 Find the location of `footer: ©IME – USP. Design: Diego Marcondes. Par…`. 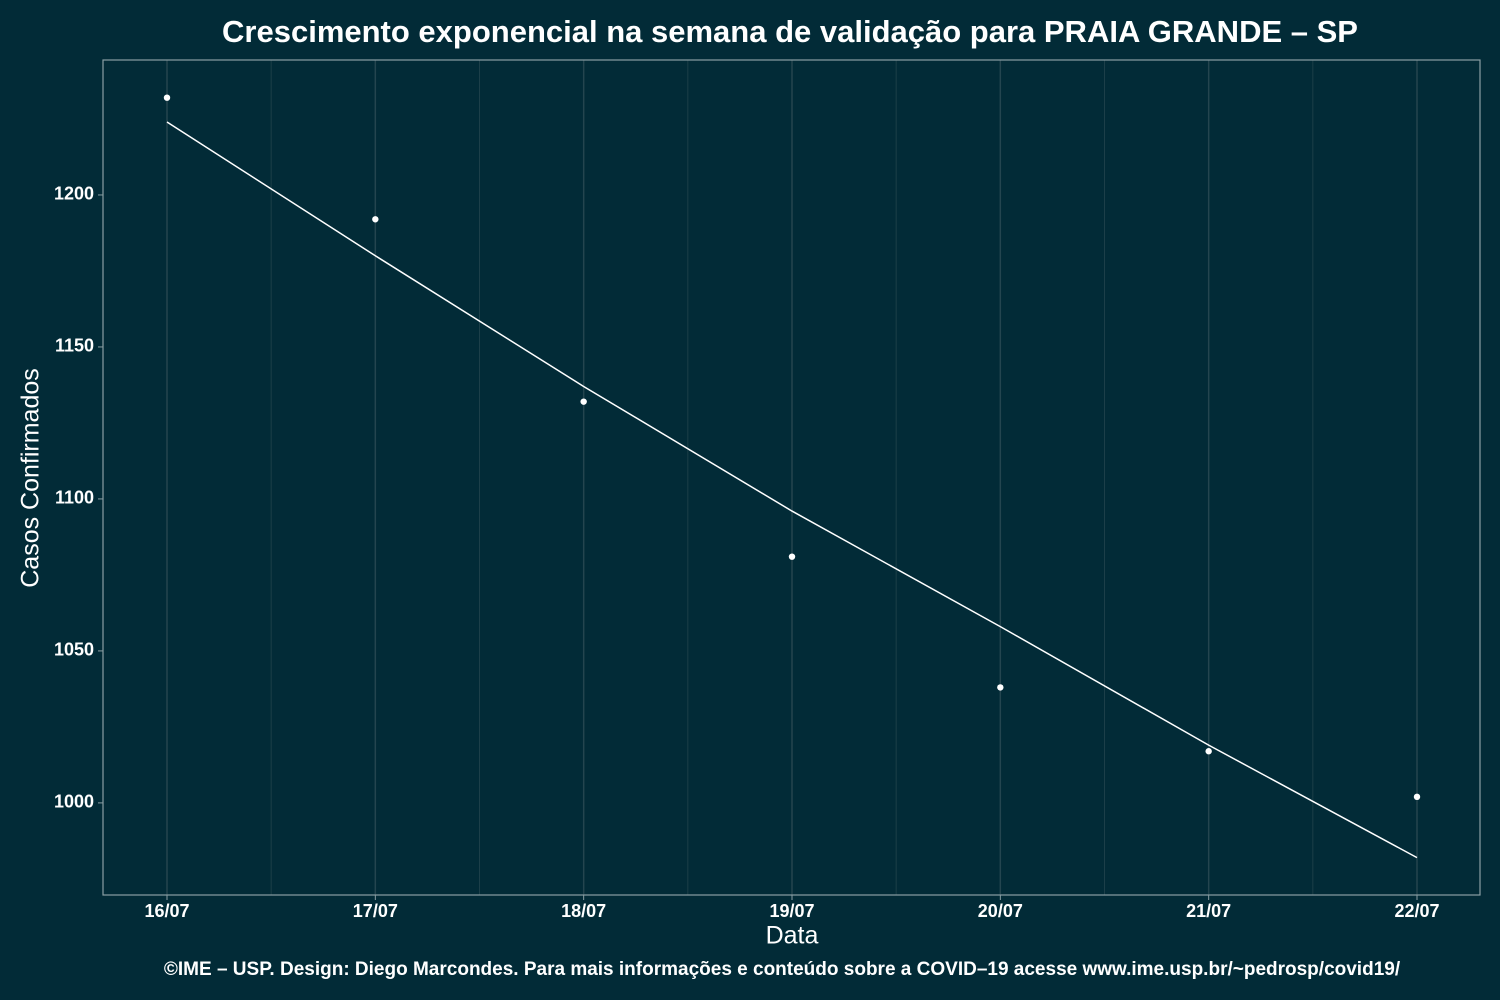

footer: ©IME – USP. Design: Diego Marcondes. Par… is located at coordinates (782, 969).